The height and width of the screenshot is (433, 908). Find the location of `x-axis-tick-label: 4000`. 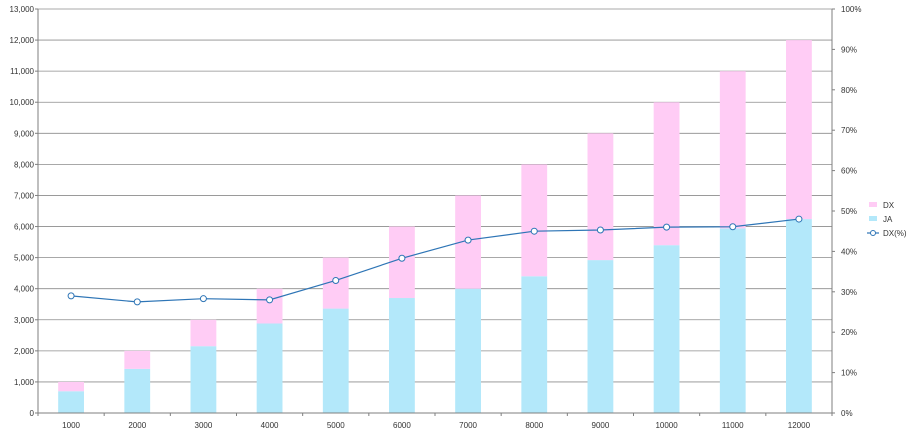

x-axis-tick-label: 4000 is located at coordinates (270, 425).